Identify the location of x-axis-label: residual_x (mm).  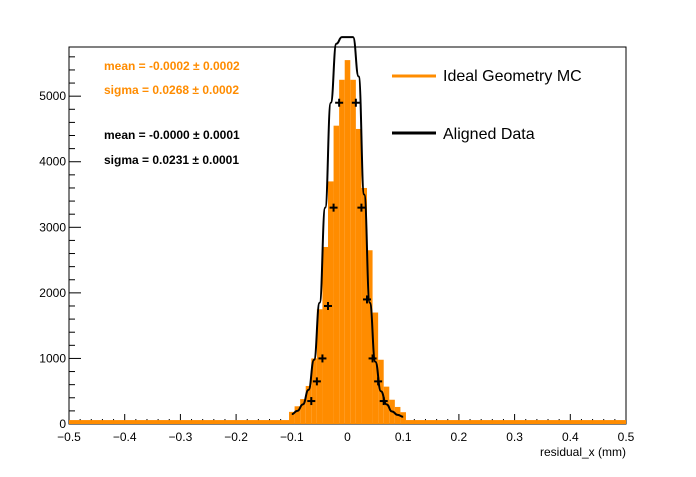
(583, 452).